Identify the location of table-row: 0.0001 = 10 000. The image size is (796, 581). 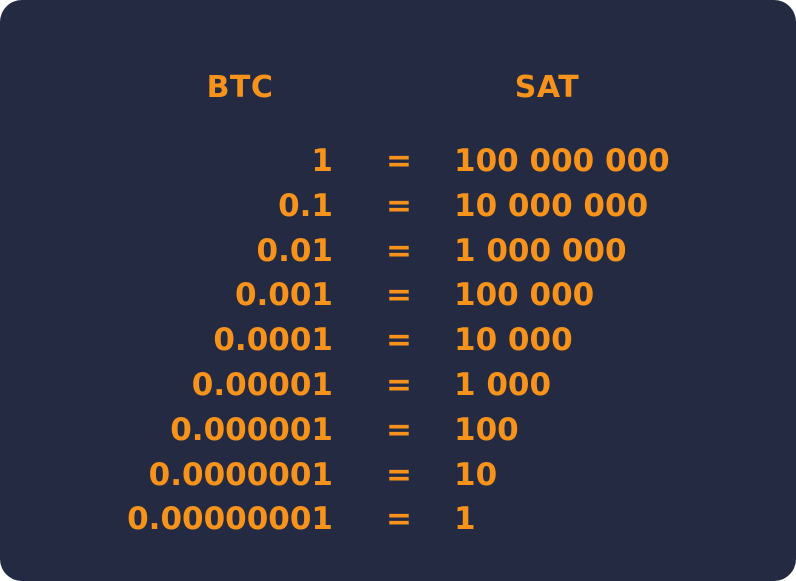
(398, 340).